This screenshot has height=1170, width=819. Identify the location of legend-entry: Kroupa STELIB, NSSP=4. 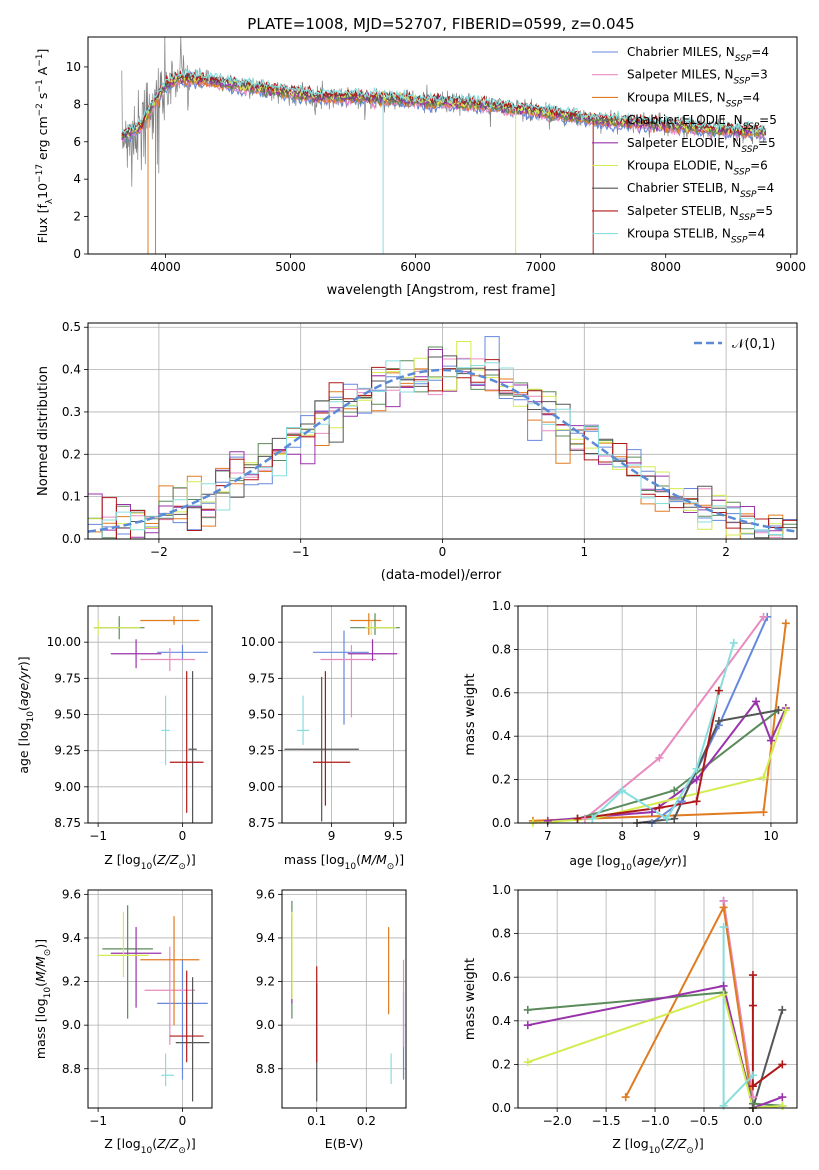
(696, 236).